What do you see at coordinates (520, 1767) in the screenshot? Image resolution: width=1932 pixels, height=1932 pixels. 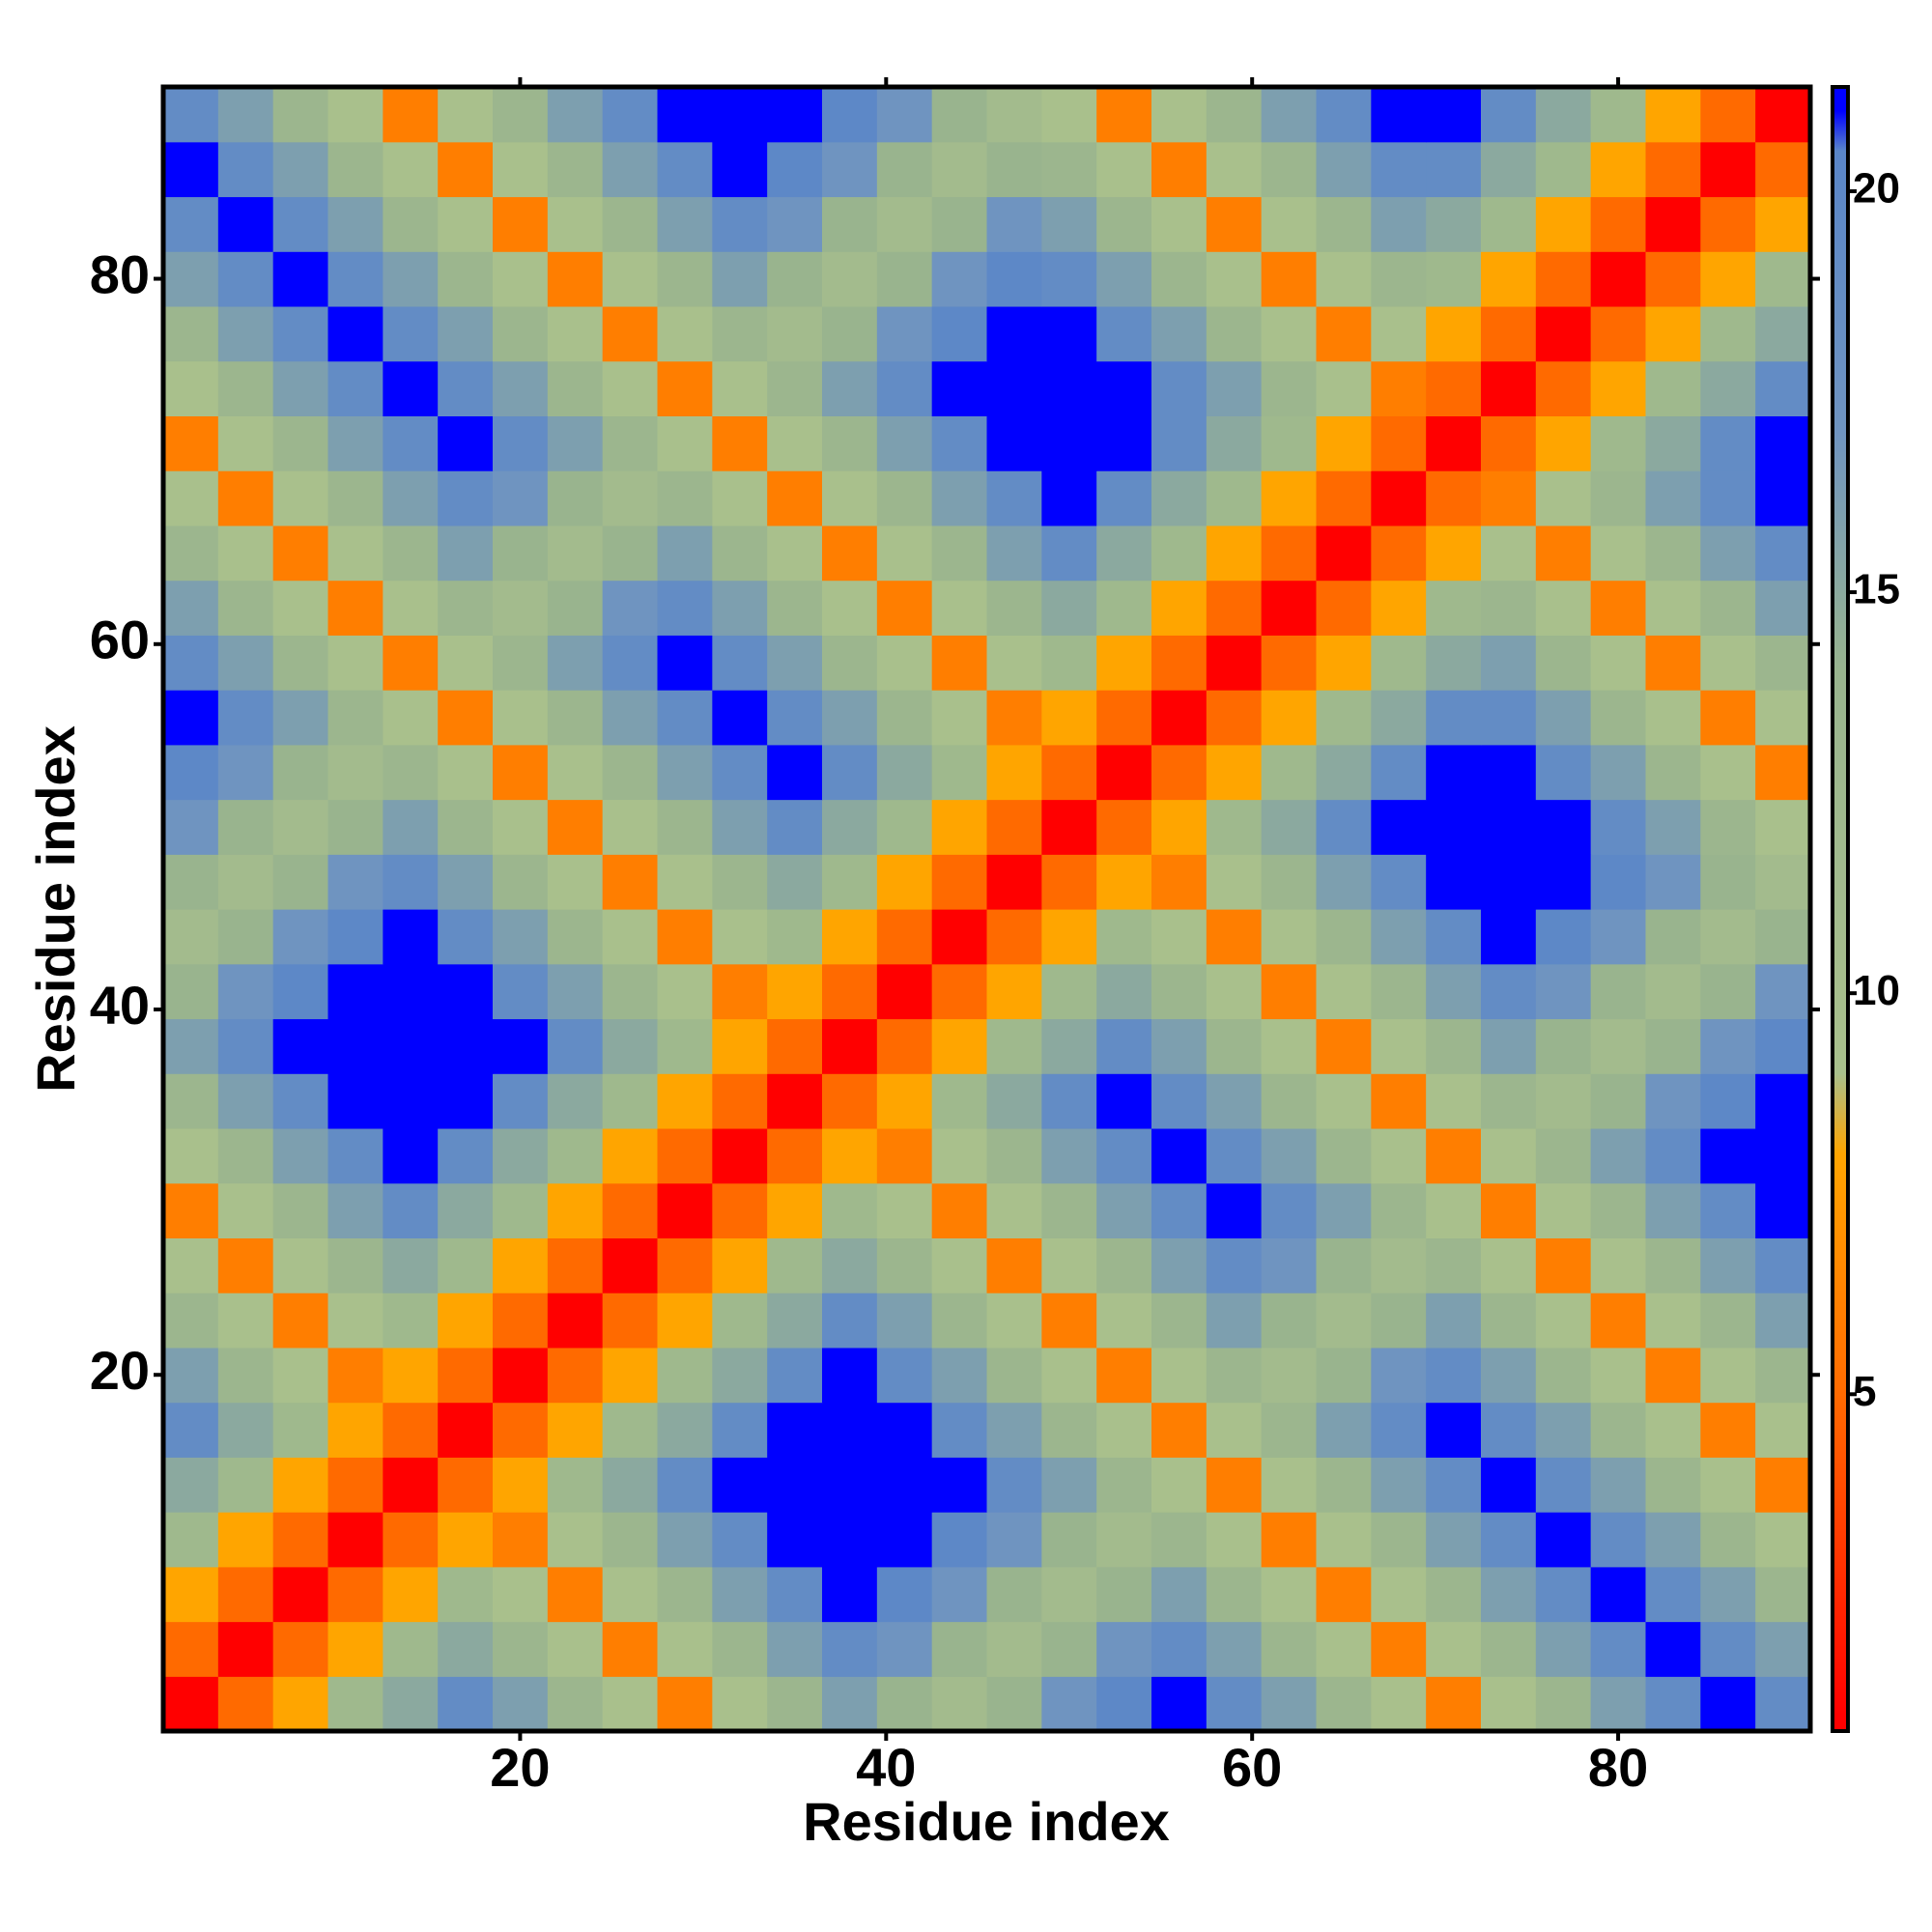 I see `x-tick-label: 20` at bounding box center [520, 1767].